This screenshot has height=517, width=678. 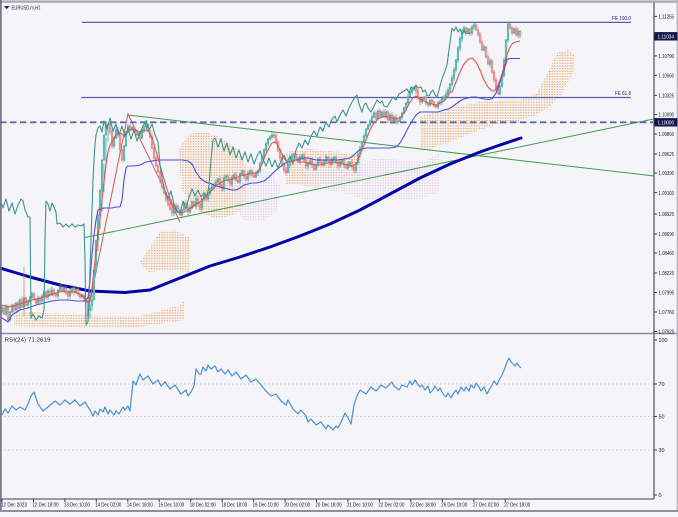 I want to click on svg-text: 1.11255, so click(x=667, y=18).